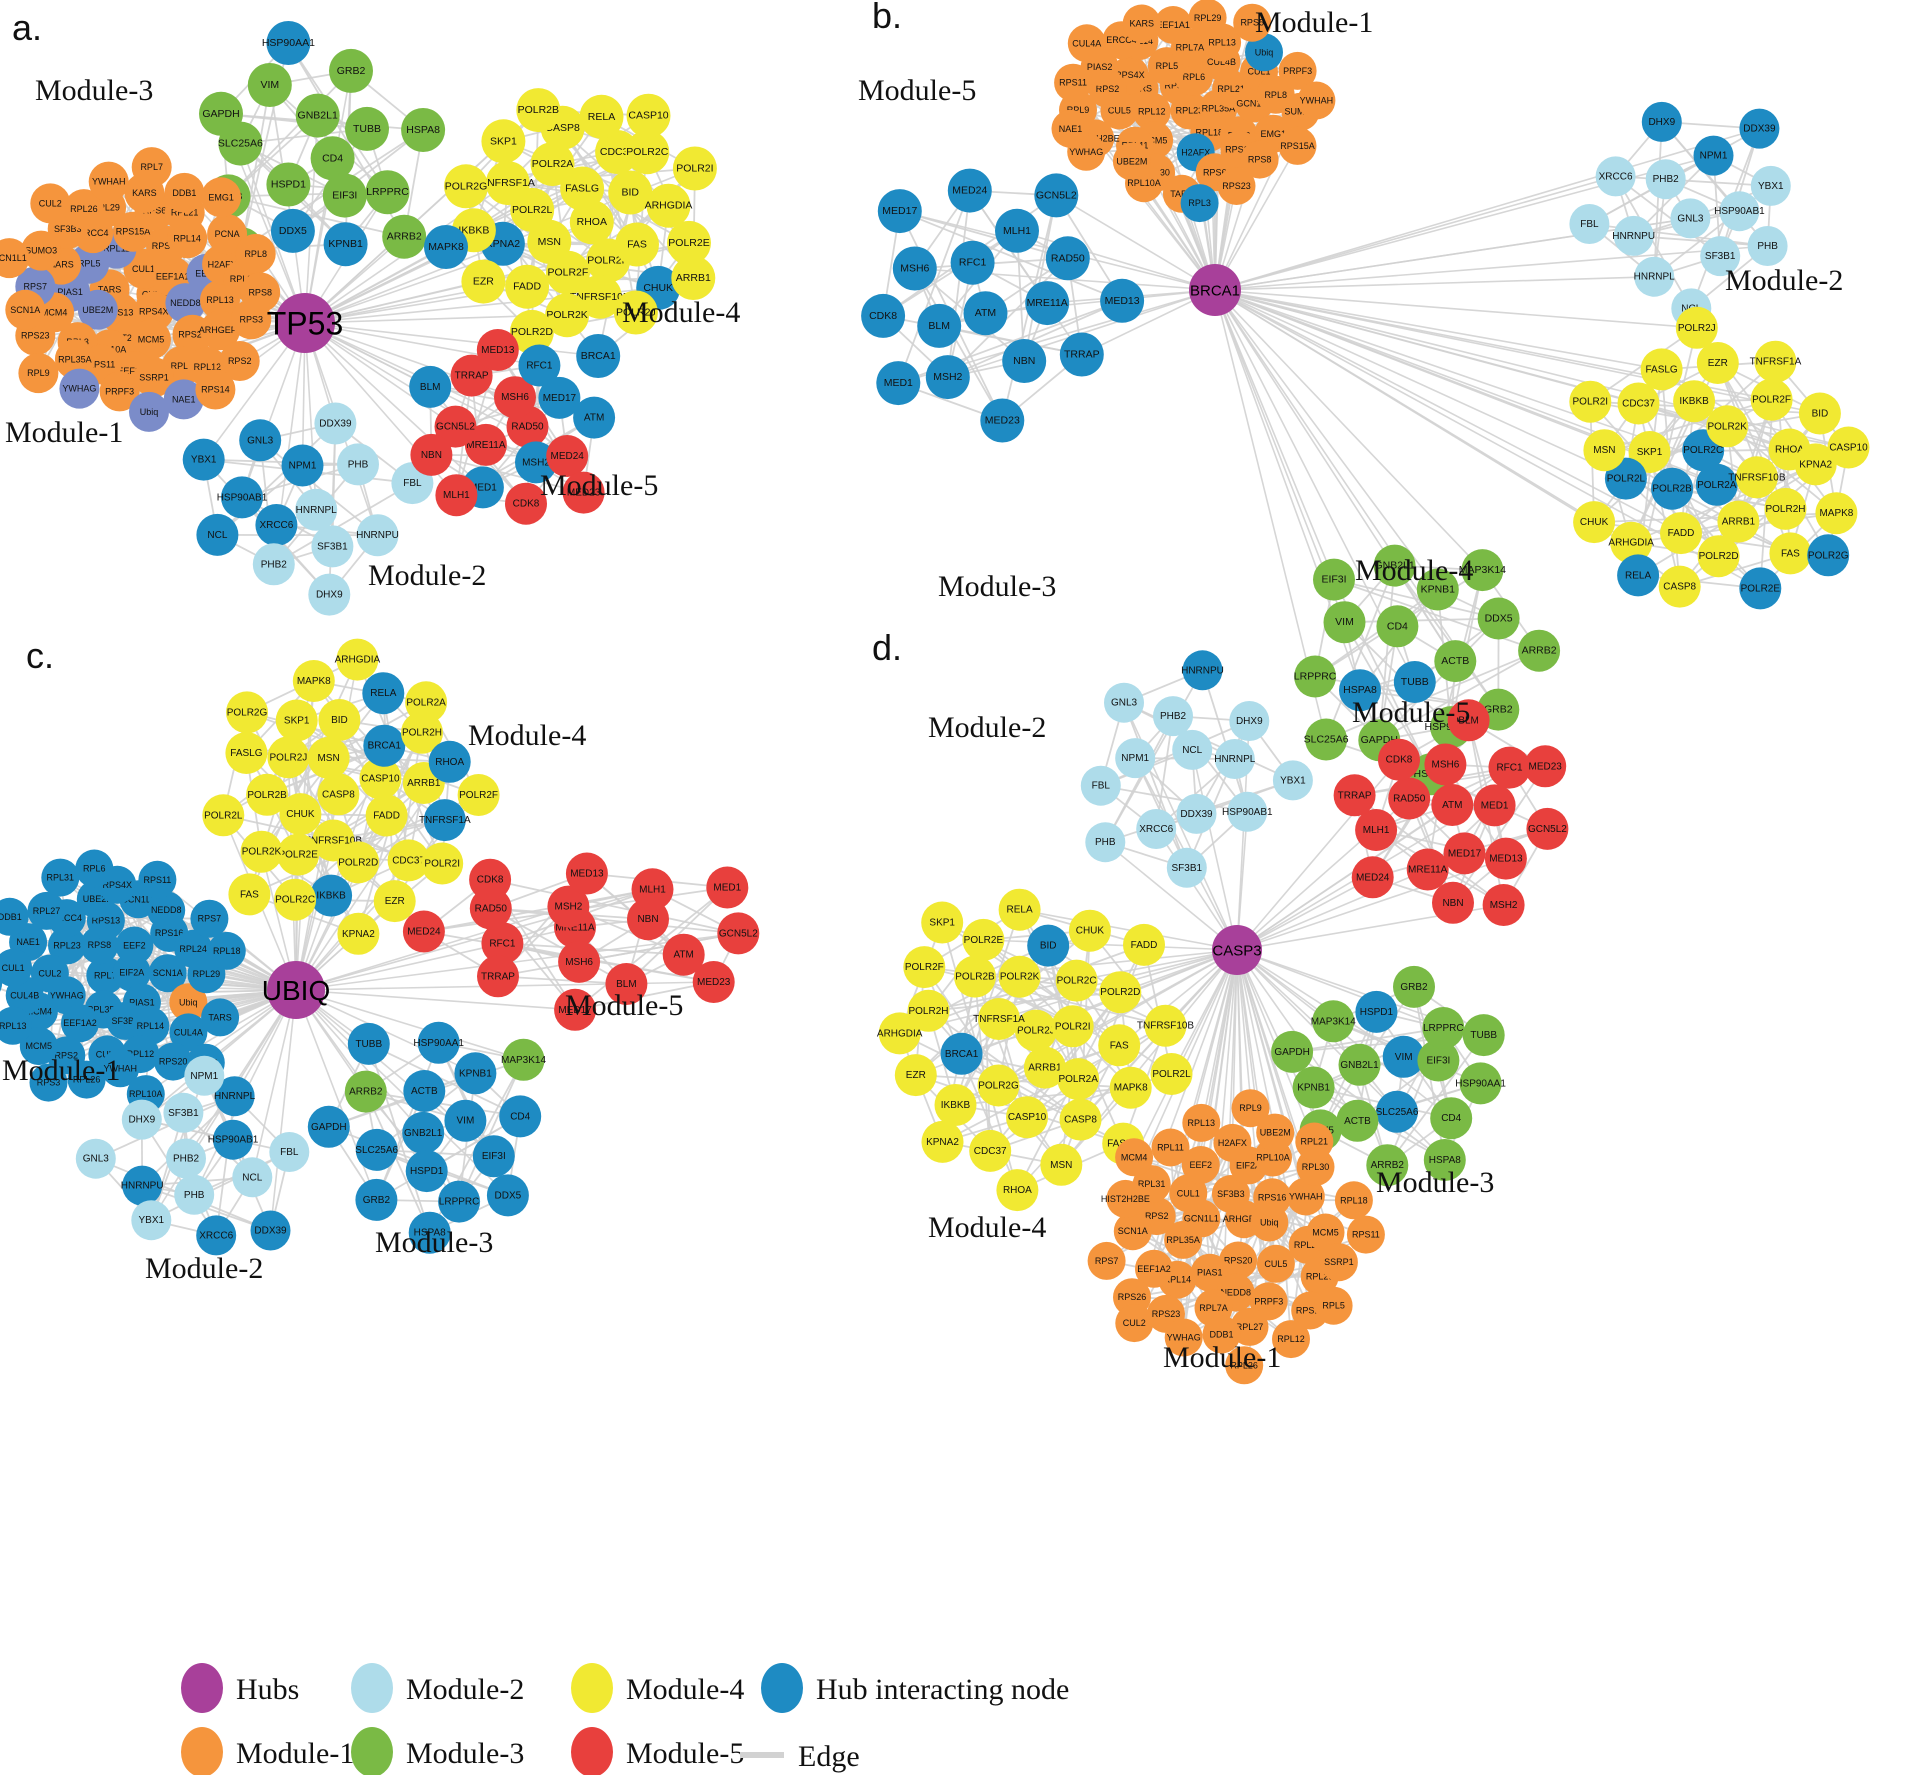  I want to click on node-label: RPL12, so click(1291, 1339).